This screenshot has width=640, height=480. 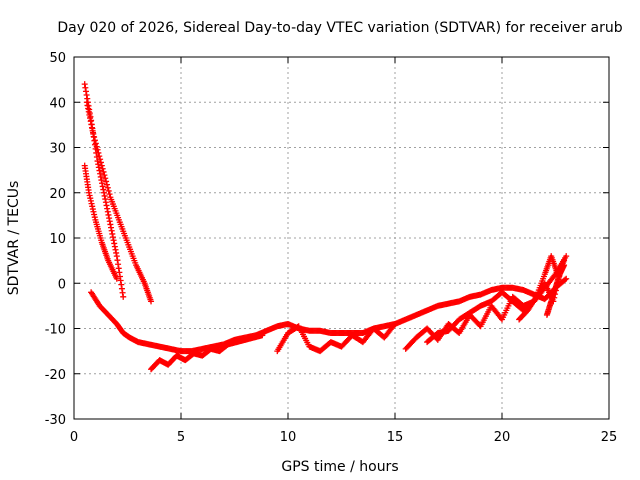 I want to click on x-tick-label: 5, so click(x=181, y=437).